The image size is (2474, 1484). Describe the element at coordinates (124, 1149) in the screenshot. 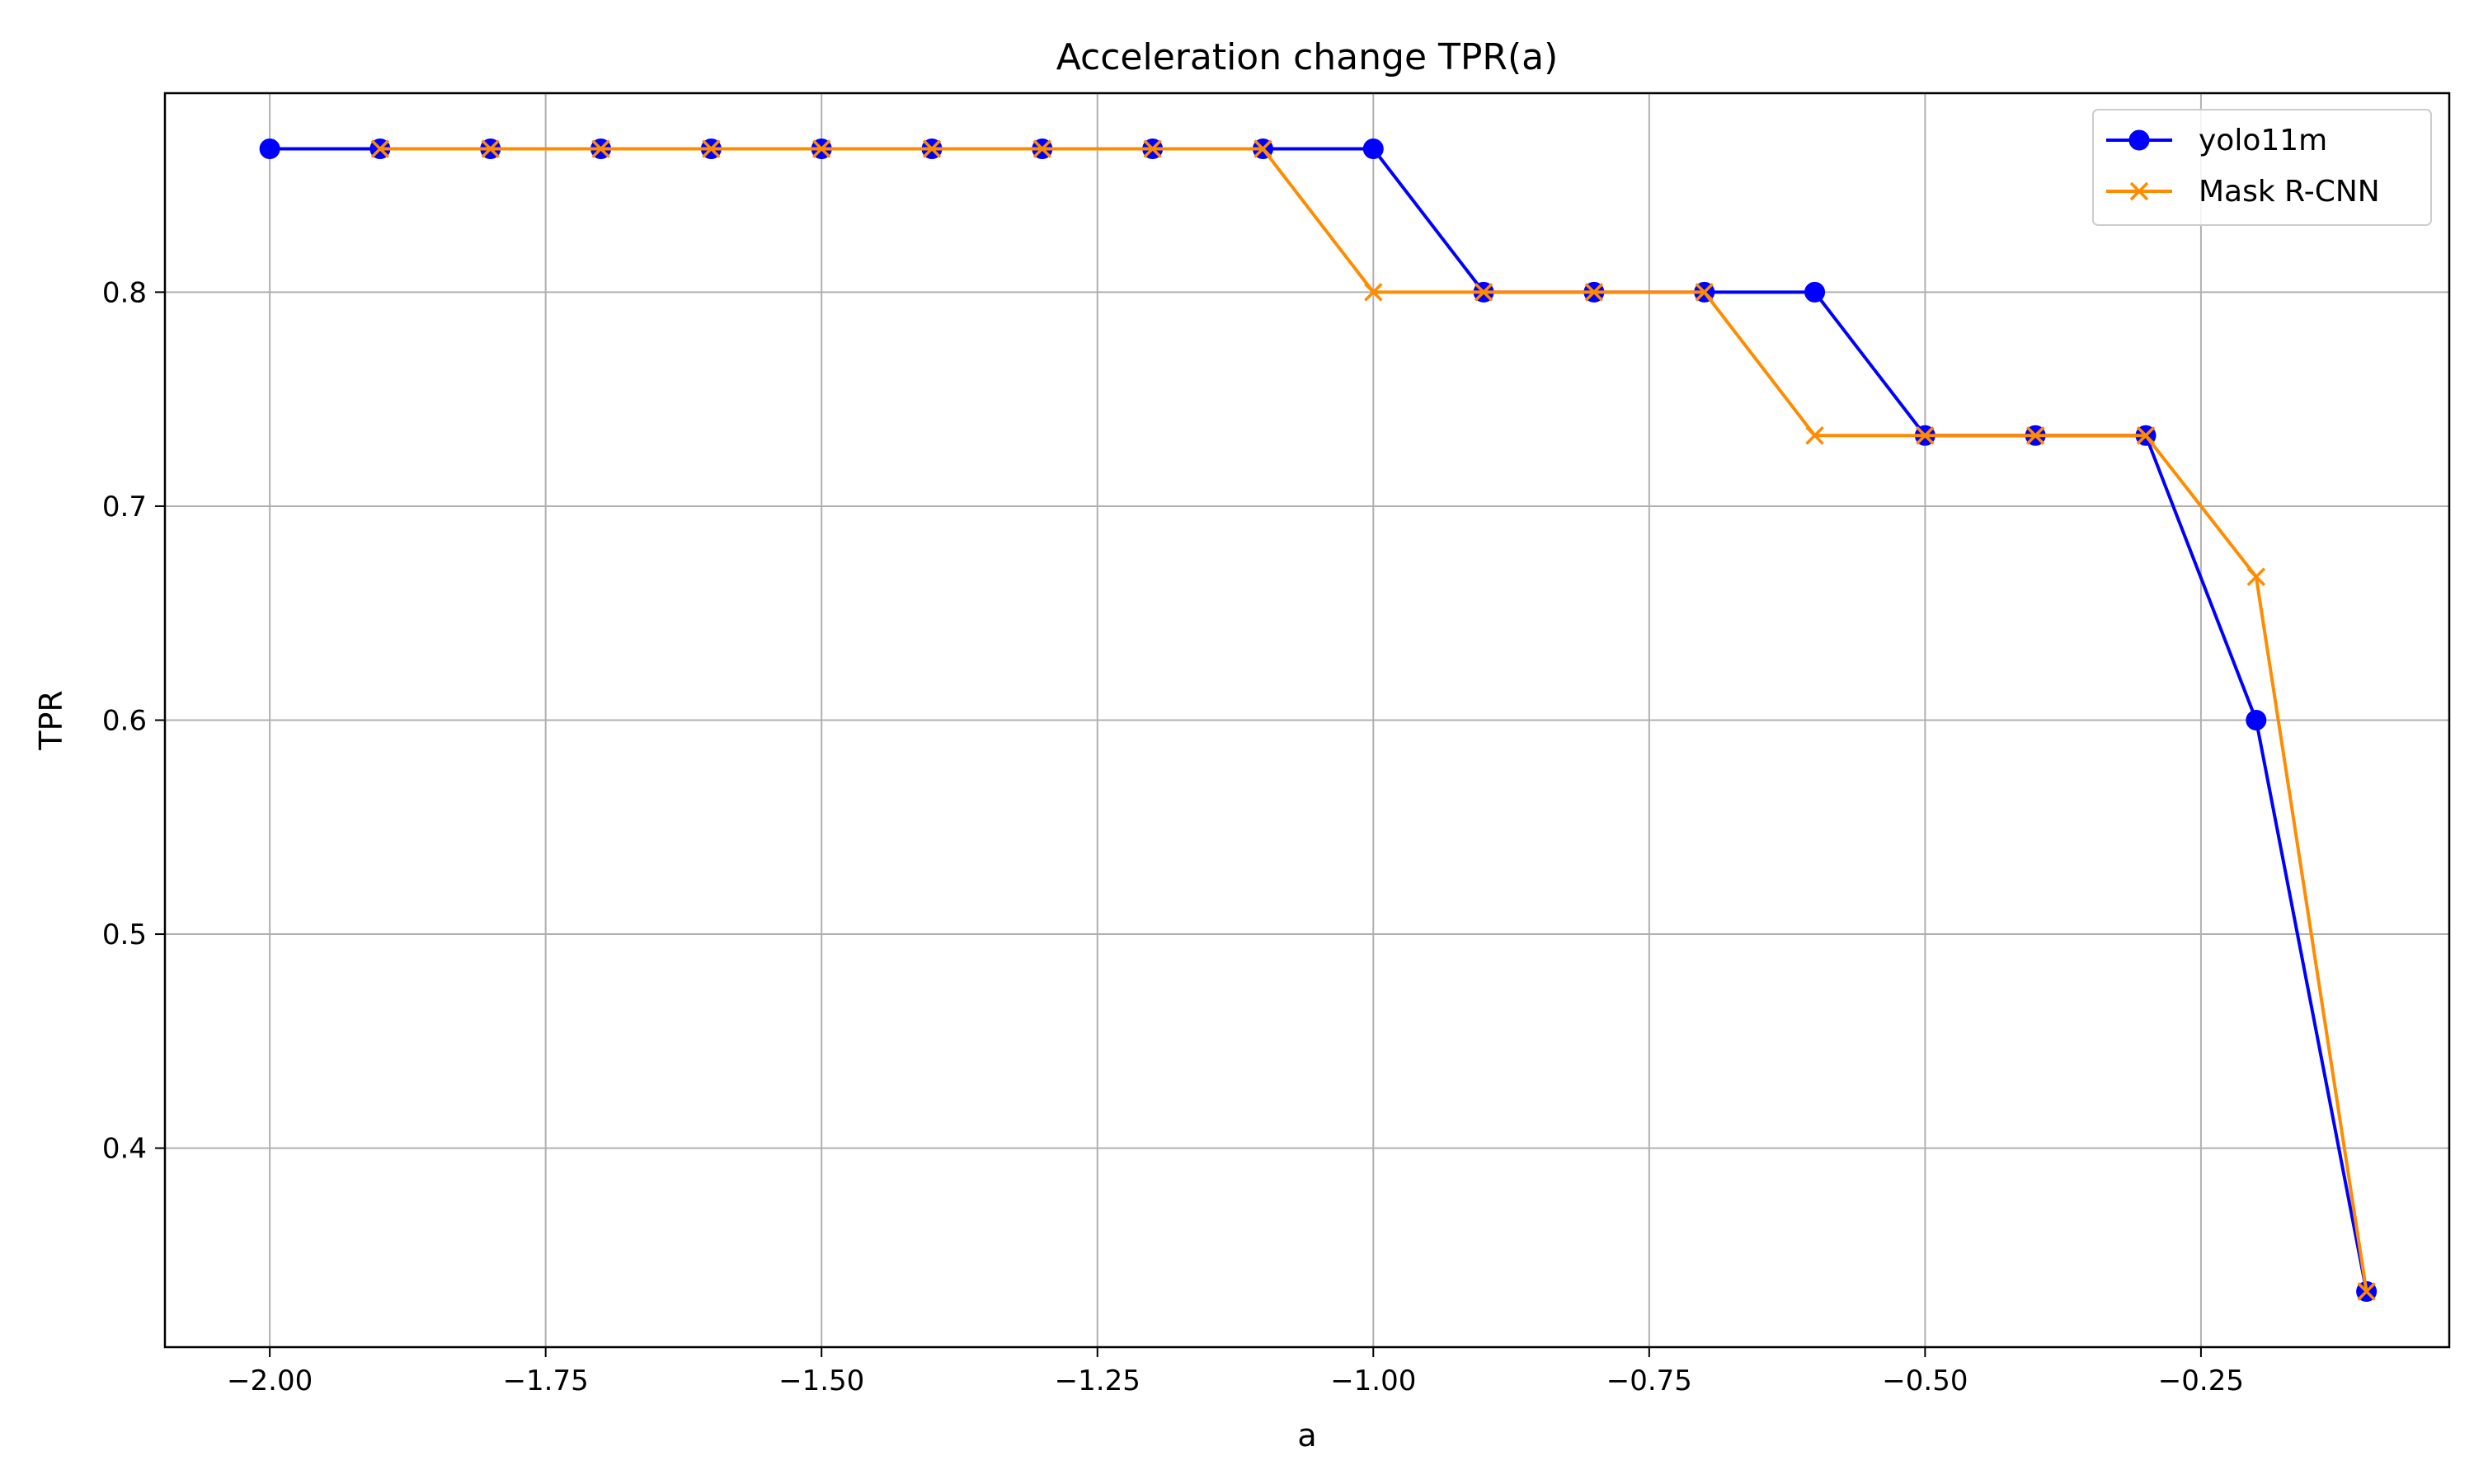

I see `y-tick-label: 0.4` at that location.